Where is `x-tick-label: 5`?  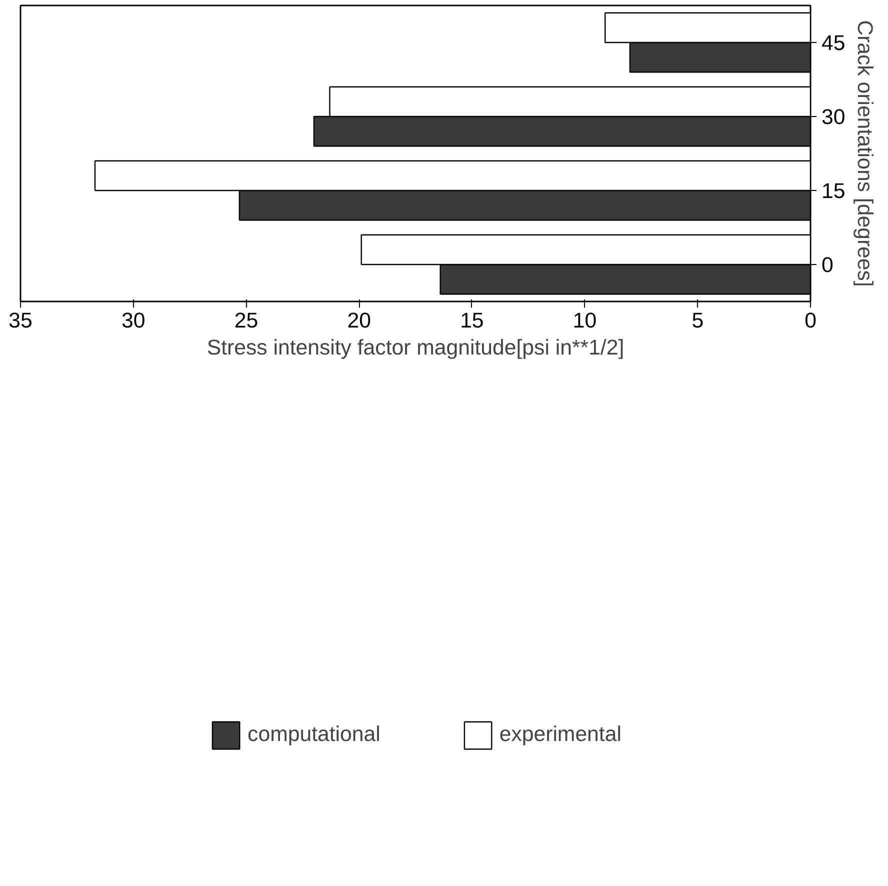
x-tick-label: 5 is located at coordinates (698, 320).